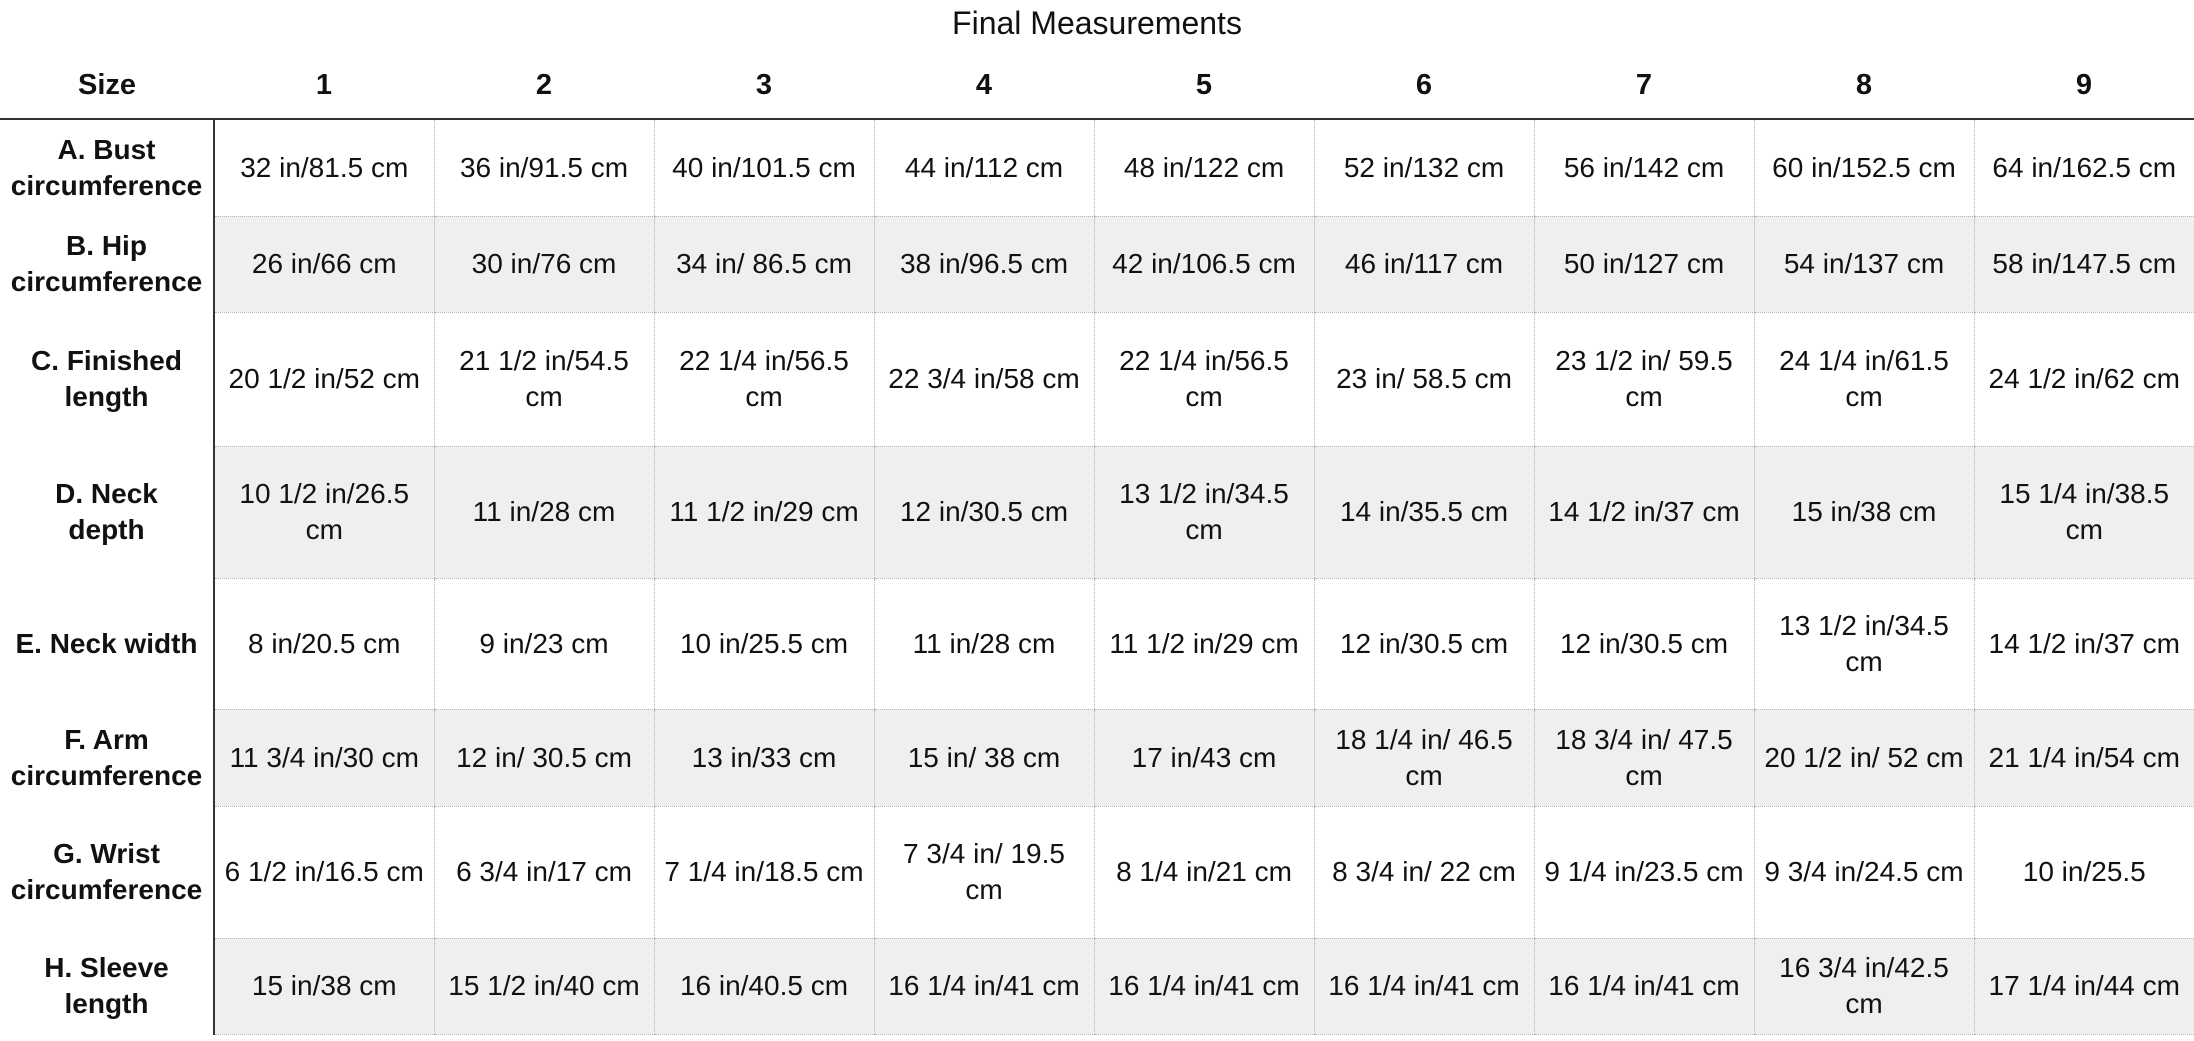 The height and width of the screenshot is (1041, 2194). I want to click on table-cell: 17 in/43 cm, so click(1203, 757).